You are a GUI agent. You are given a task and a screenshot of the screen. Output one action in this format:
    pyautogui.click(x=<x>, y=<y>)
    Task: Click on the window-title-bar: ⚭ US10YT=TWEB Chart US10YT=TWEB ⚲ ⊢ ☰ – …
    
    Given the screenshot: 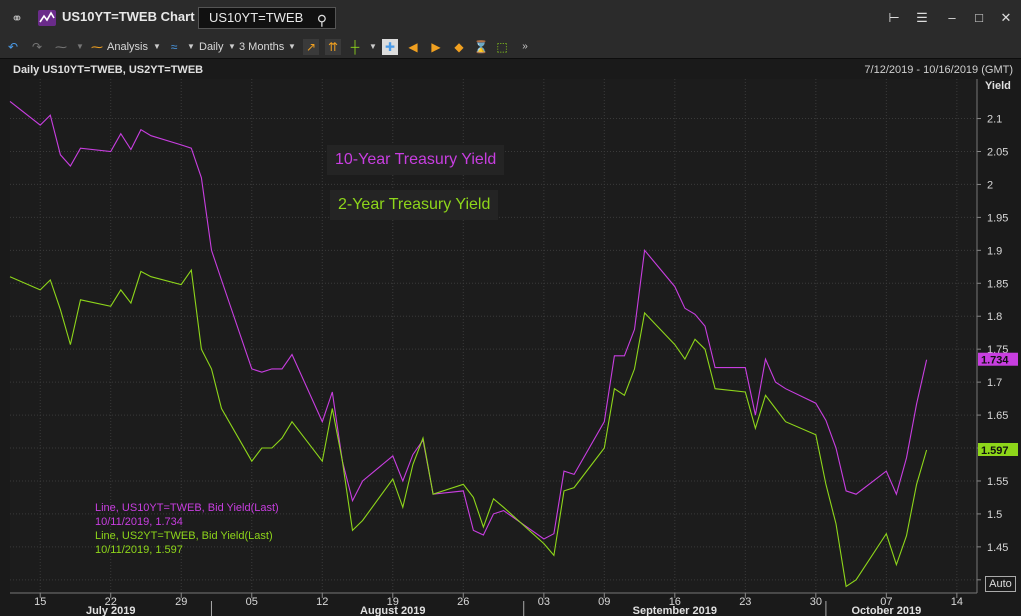 What is the action you would take?
    pyautogui.click(x=510, y=18)
    